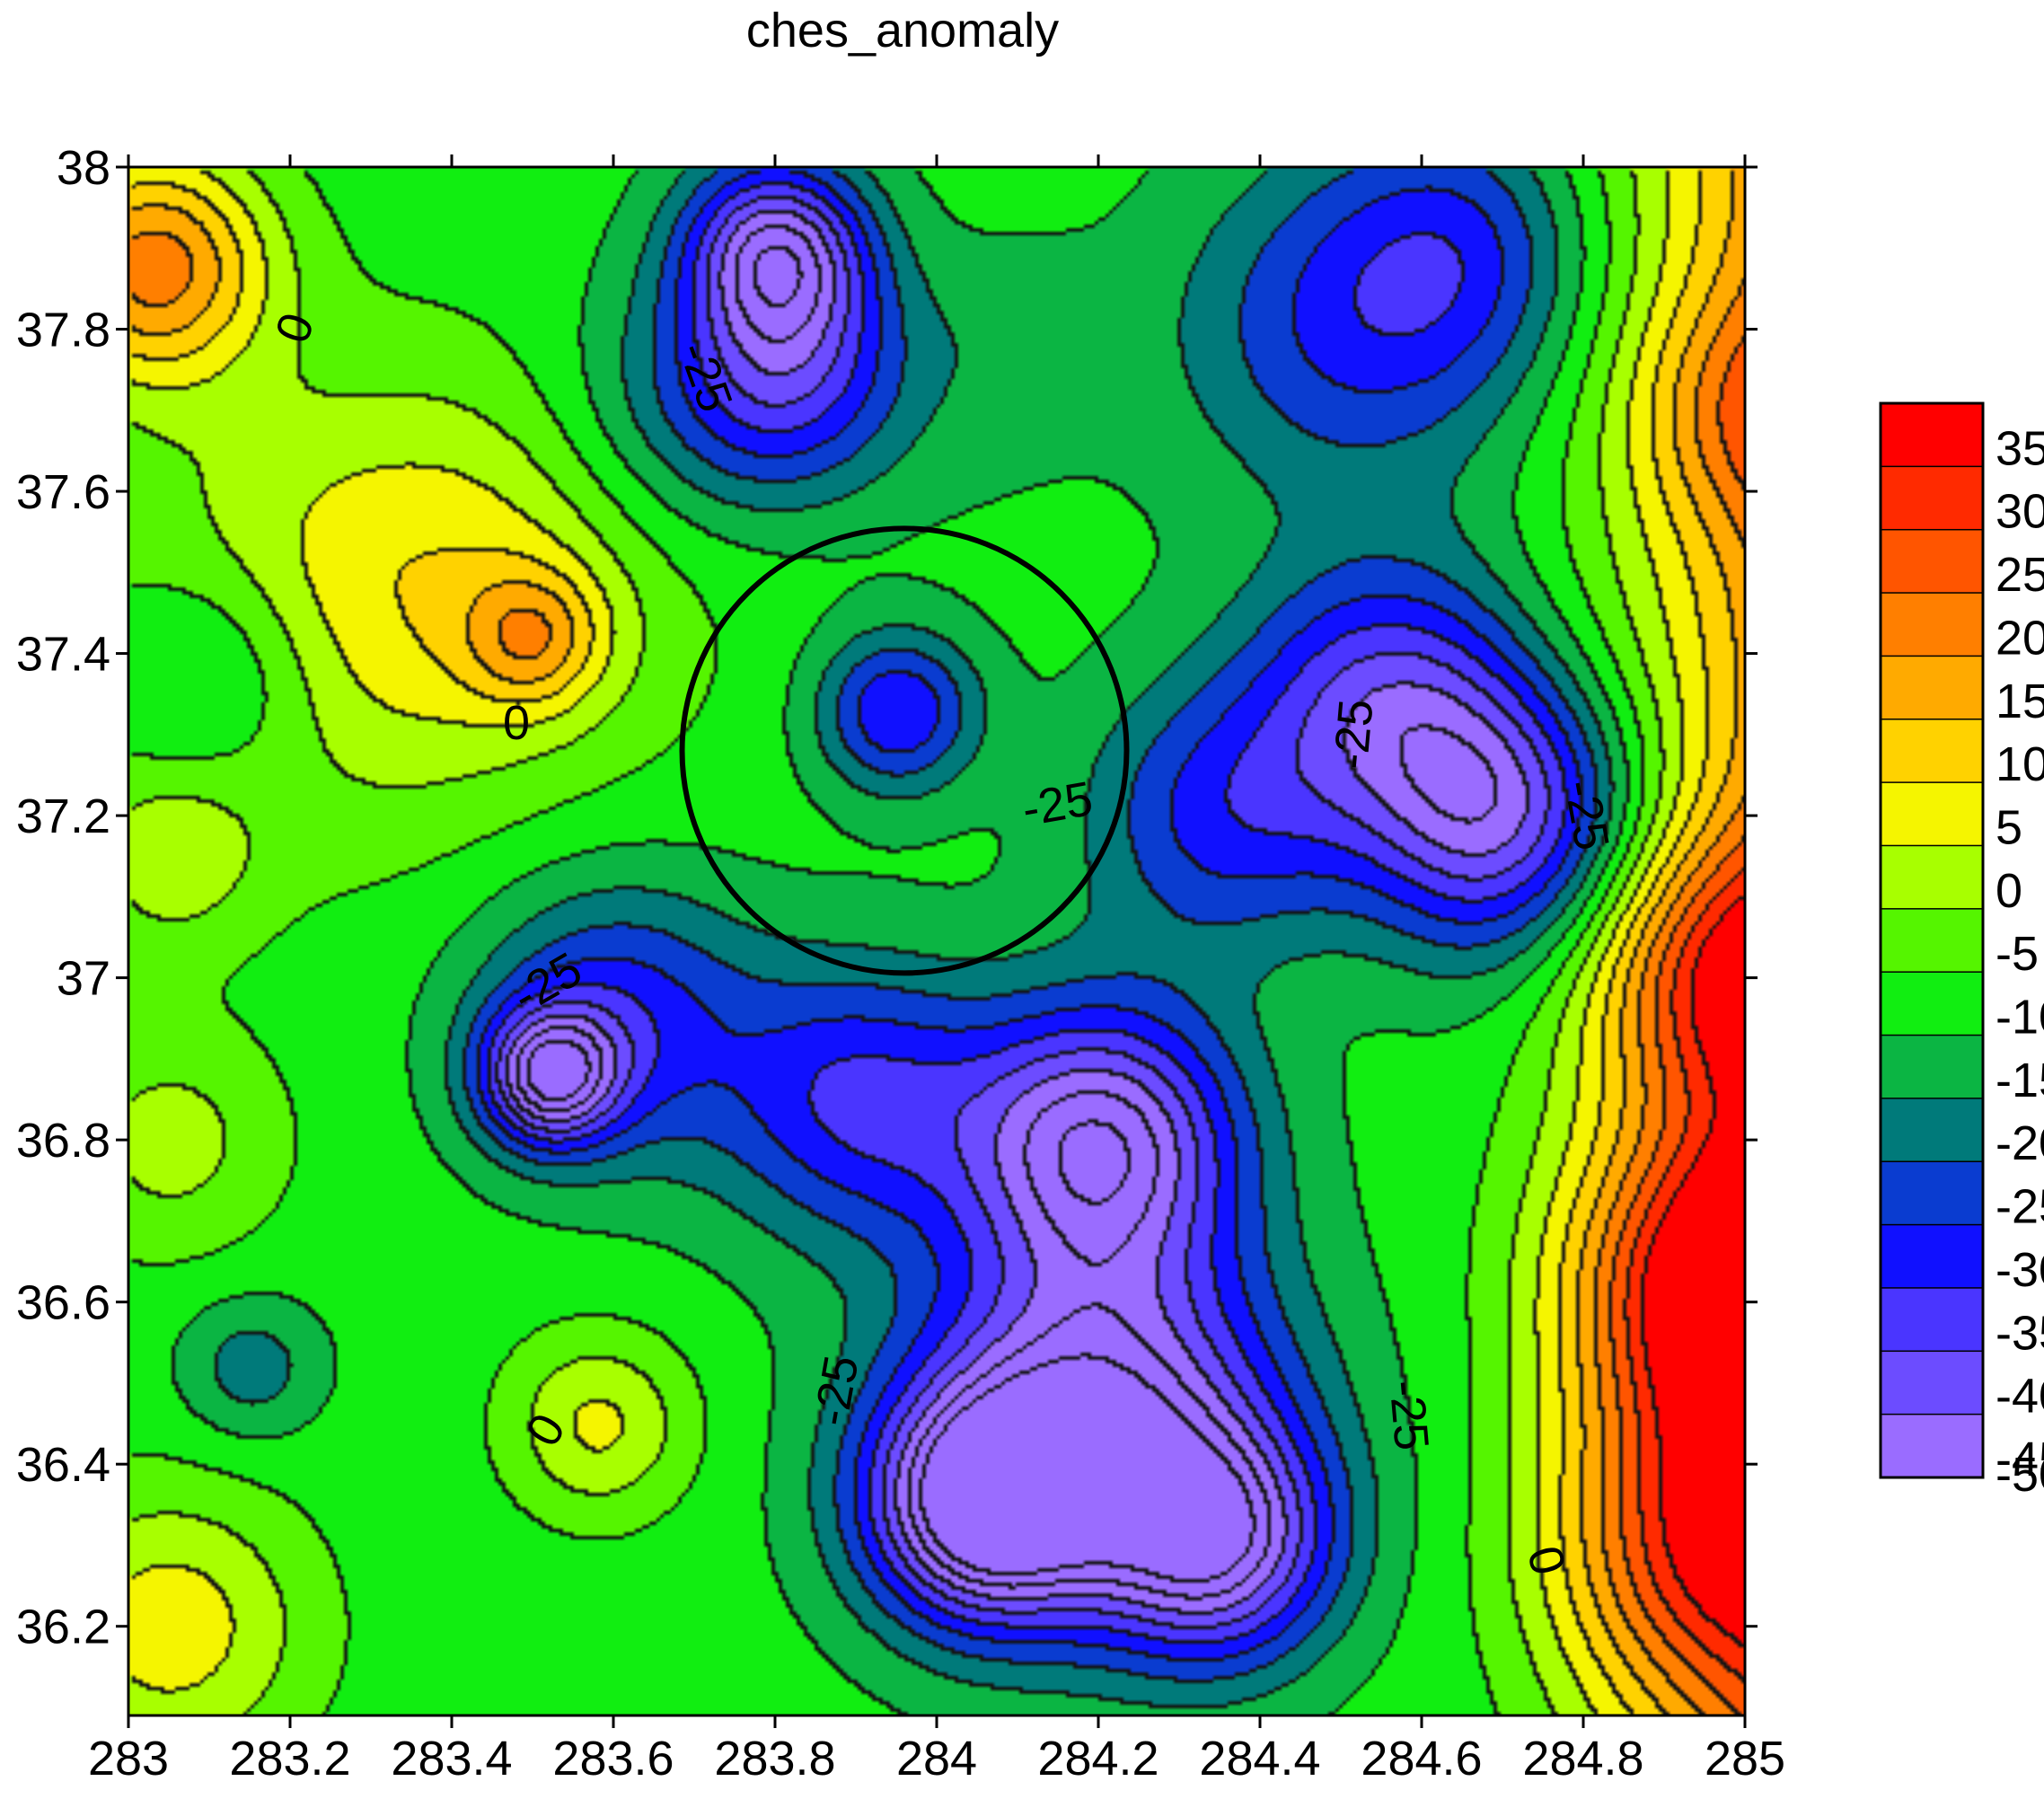 This screenshot has width=2044, height=1799. I want to click on x-tick-label: 284.8, so click(1582, 1759).